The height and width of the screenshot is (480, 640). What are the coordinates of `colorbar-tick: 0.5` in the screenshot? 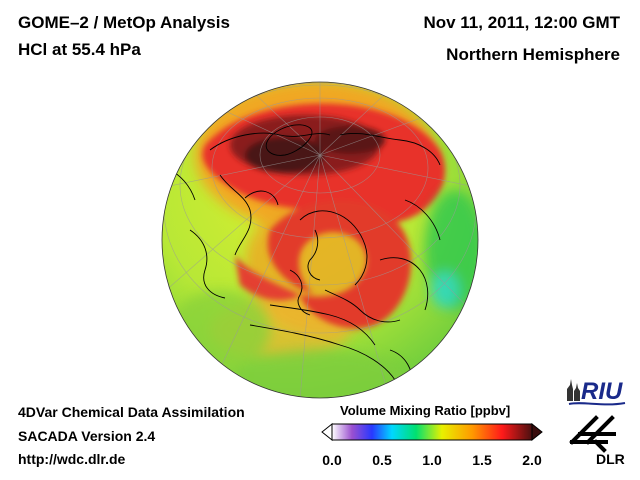 It's located at (382, 460).